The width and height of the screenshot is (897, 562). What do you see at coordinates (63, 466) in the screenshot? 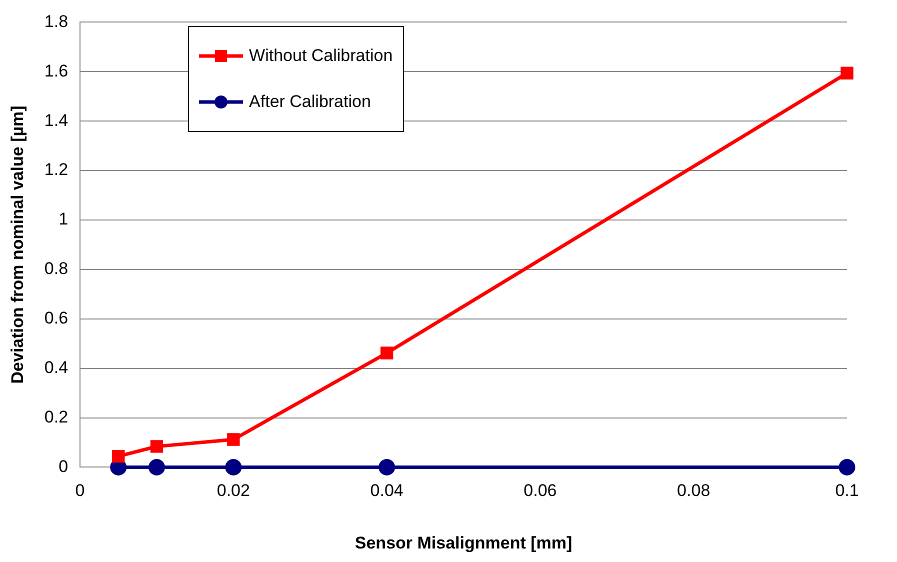
I see `y-tick-label: 0` at bounding box center [63, 466].